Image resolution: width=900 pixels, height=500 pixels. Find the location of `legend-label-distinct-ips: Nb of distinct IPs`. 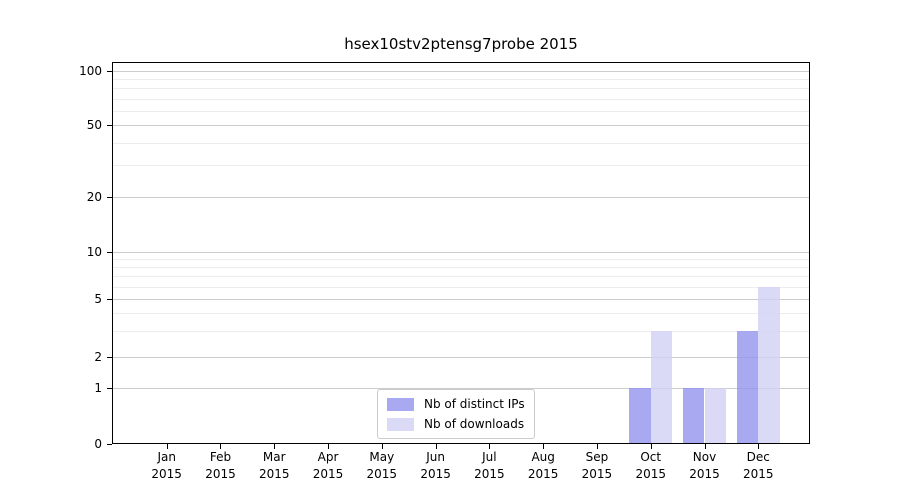

legend-label-distinct-ips: Nb of distinct IPs is located at coordinates (474, 404).